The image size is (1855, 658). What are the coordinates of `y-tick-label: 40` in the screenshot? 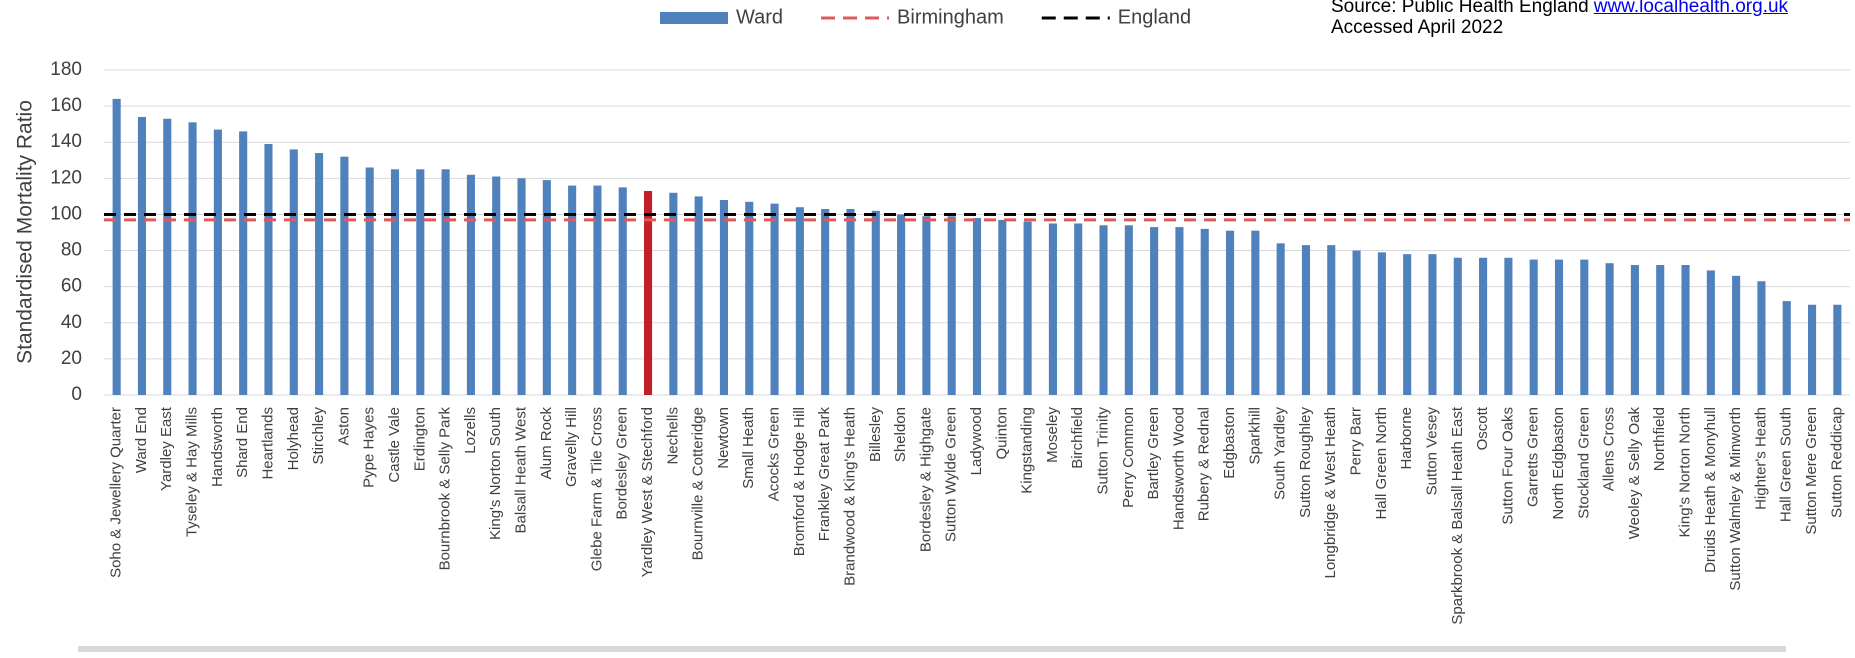 It's located at (71, 322).